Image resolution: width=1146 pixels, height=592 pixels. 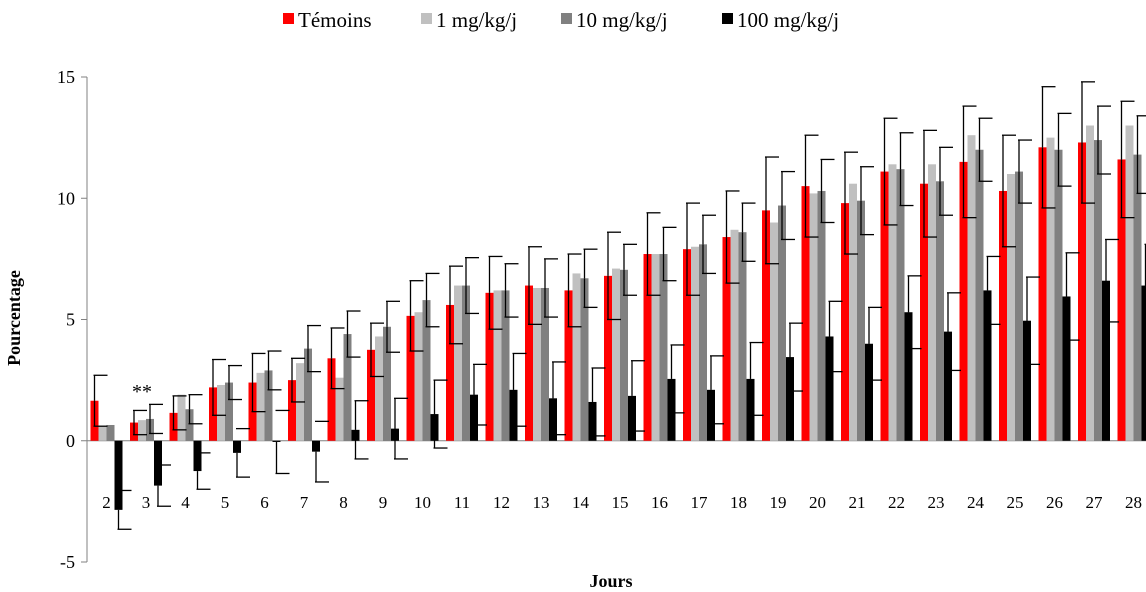 What do you see at coordinates (343, 502) in the screenshot?
I see `x-tick-label: 8` at bounding box center [343, 502].